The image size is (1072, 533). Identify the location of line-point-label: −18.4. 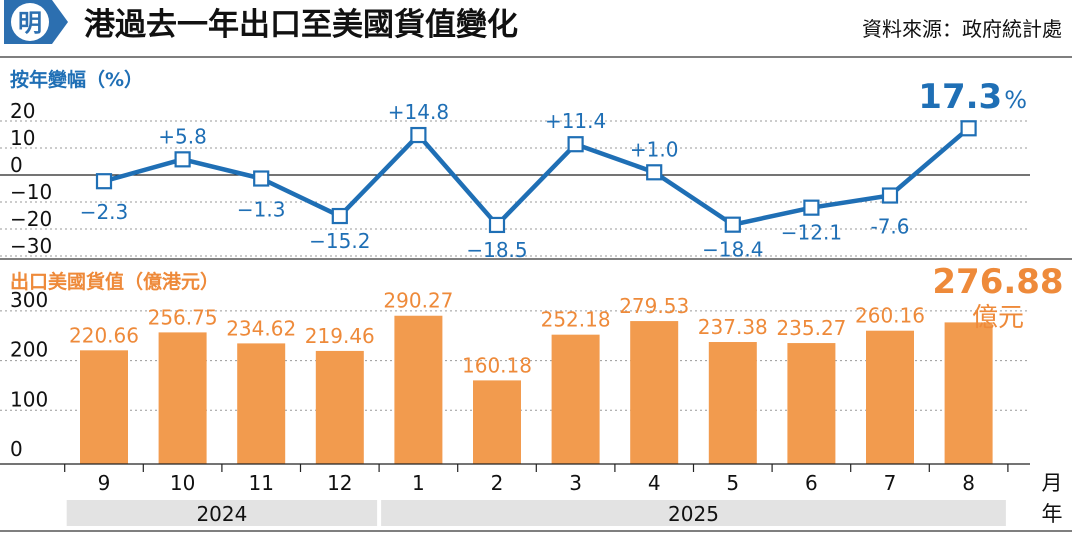
(732, 250).